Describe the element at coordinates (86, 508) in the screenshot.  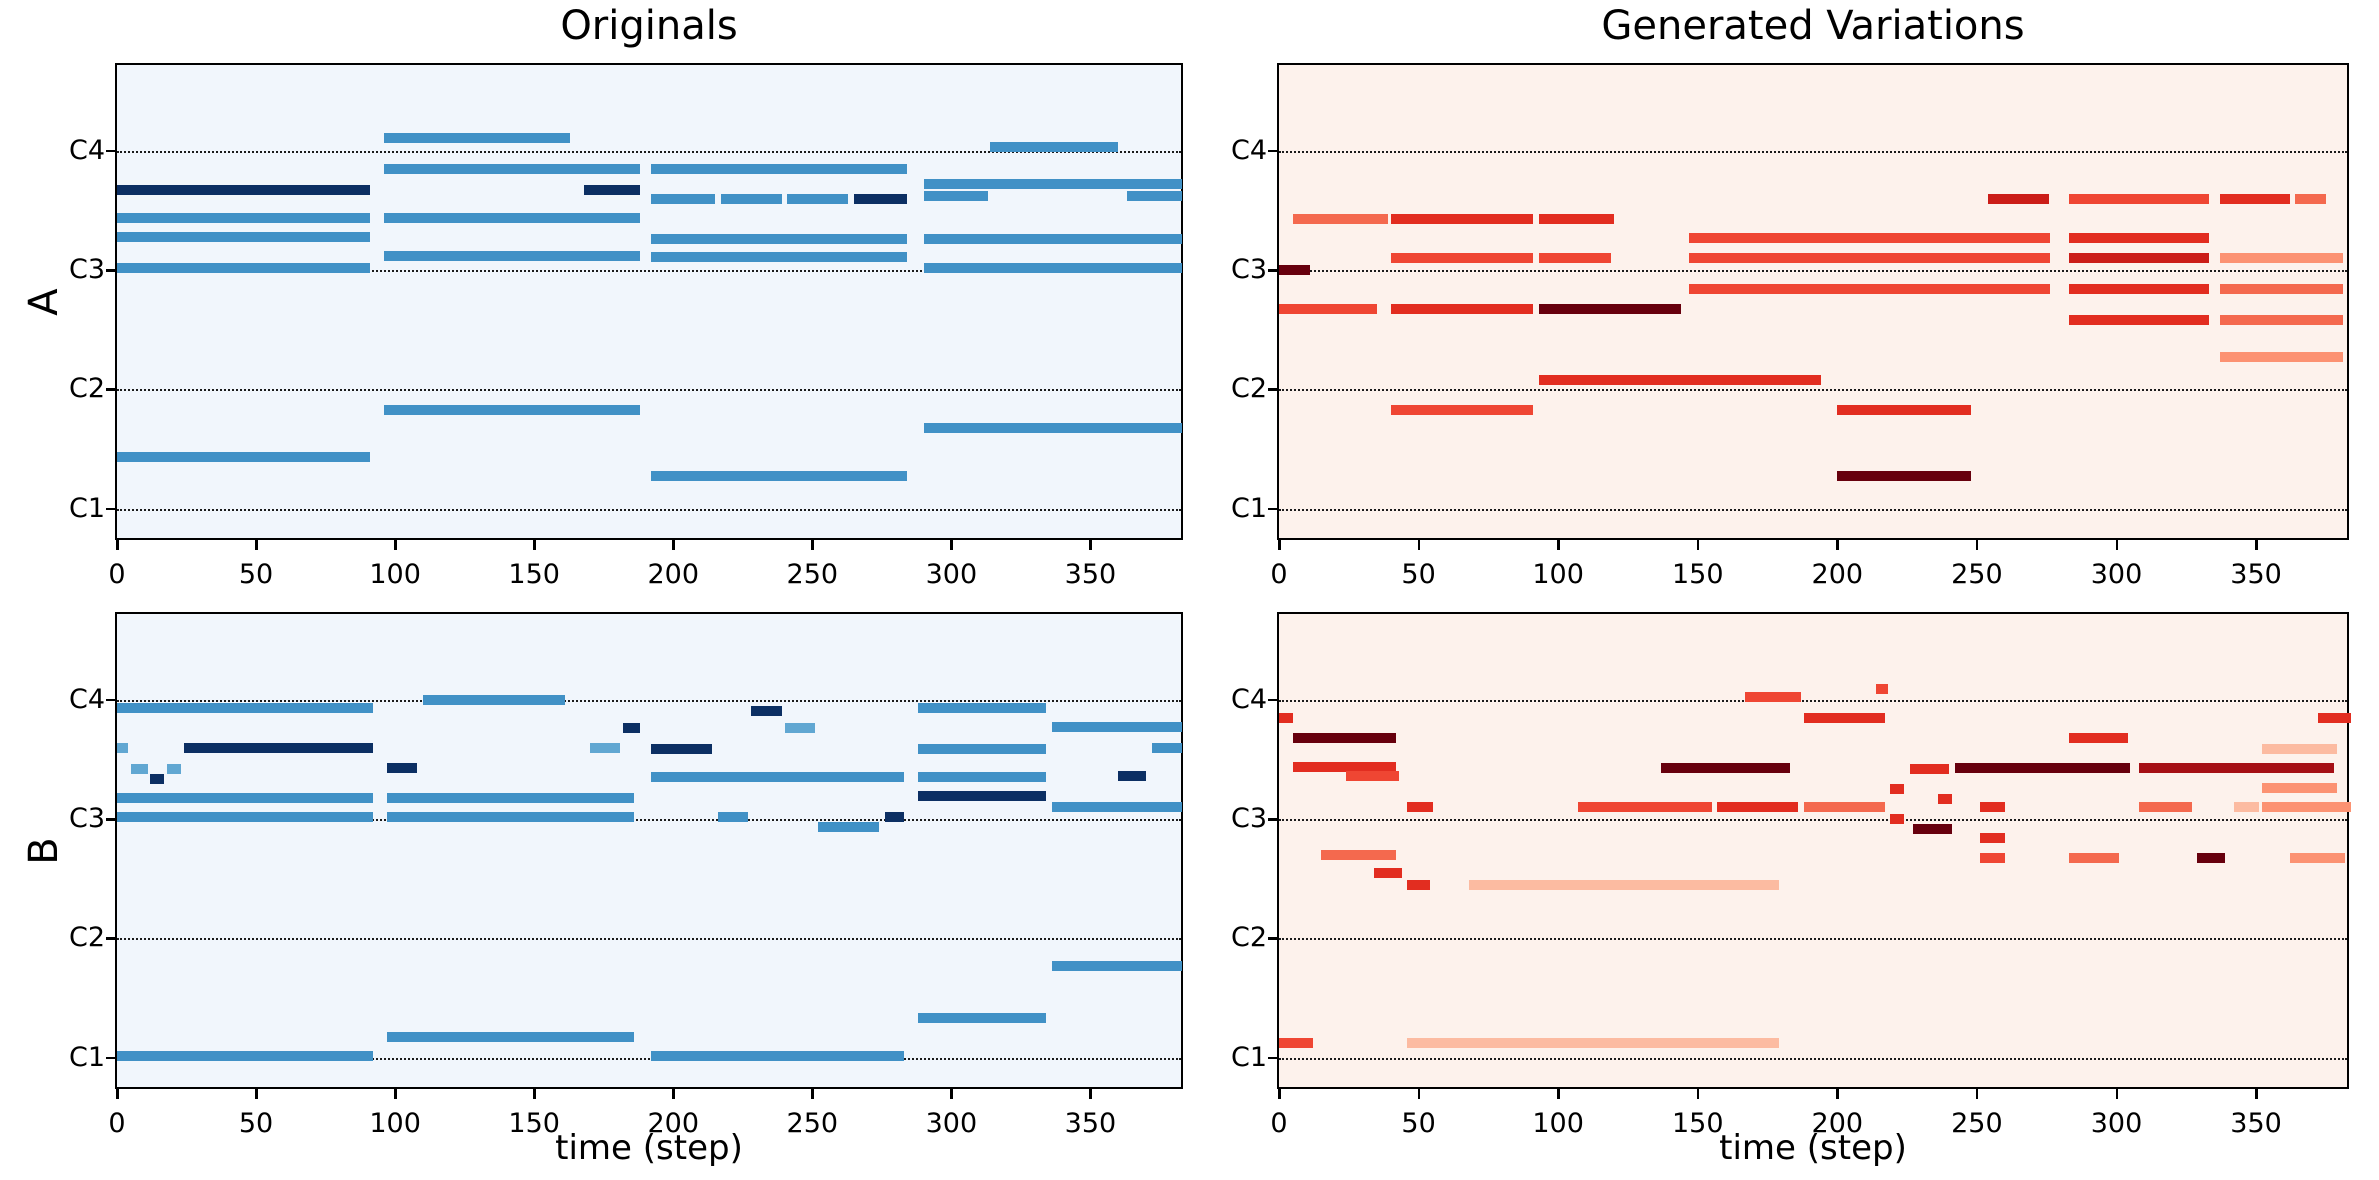
I see `y-tick-label-c1: C1` at that location.